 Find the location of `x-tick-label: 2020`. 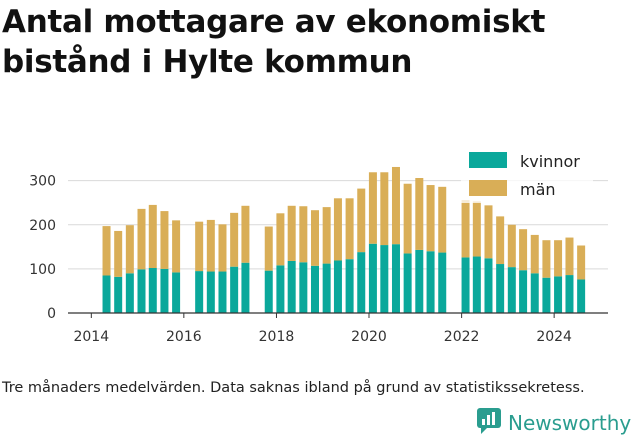

x-tick-label: 2020 is located at coordinates (369, 337).